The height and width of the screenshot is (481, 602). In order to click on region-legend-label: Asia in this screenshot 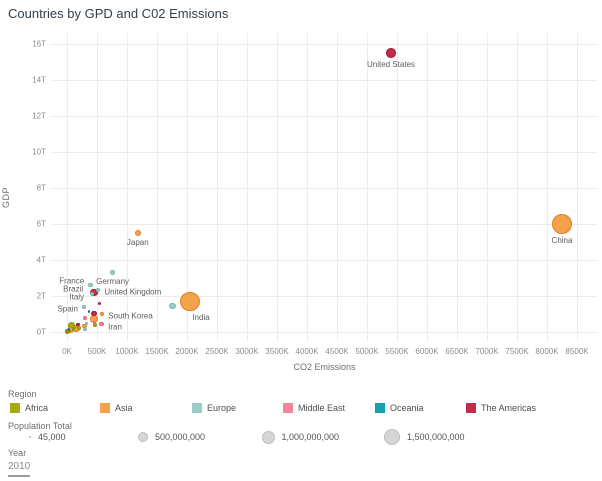, I will do `click(124, 408)`.